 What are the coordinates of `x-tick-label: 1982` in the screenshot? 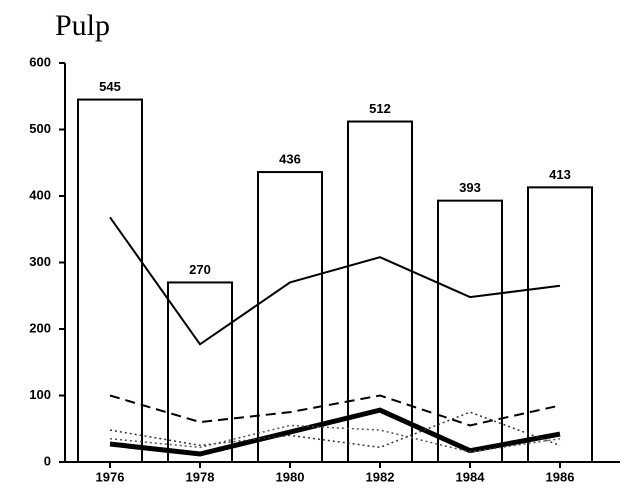 It's located at (380, 476).